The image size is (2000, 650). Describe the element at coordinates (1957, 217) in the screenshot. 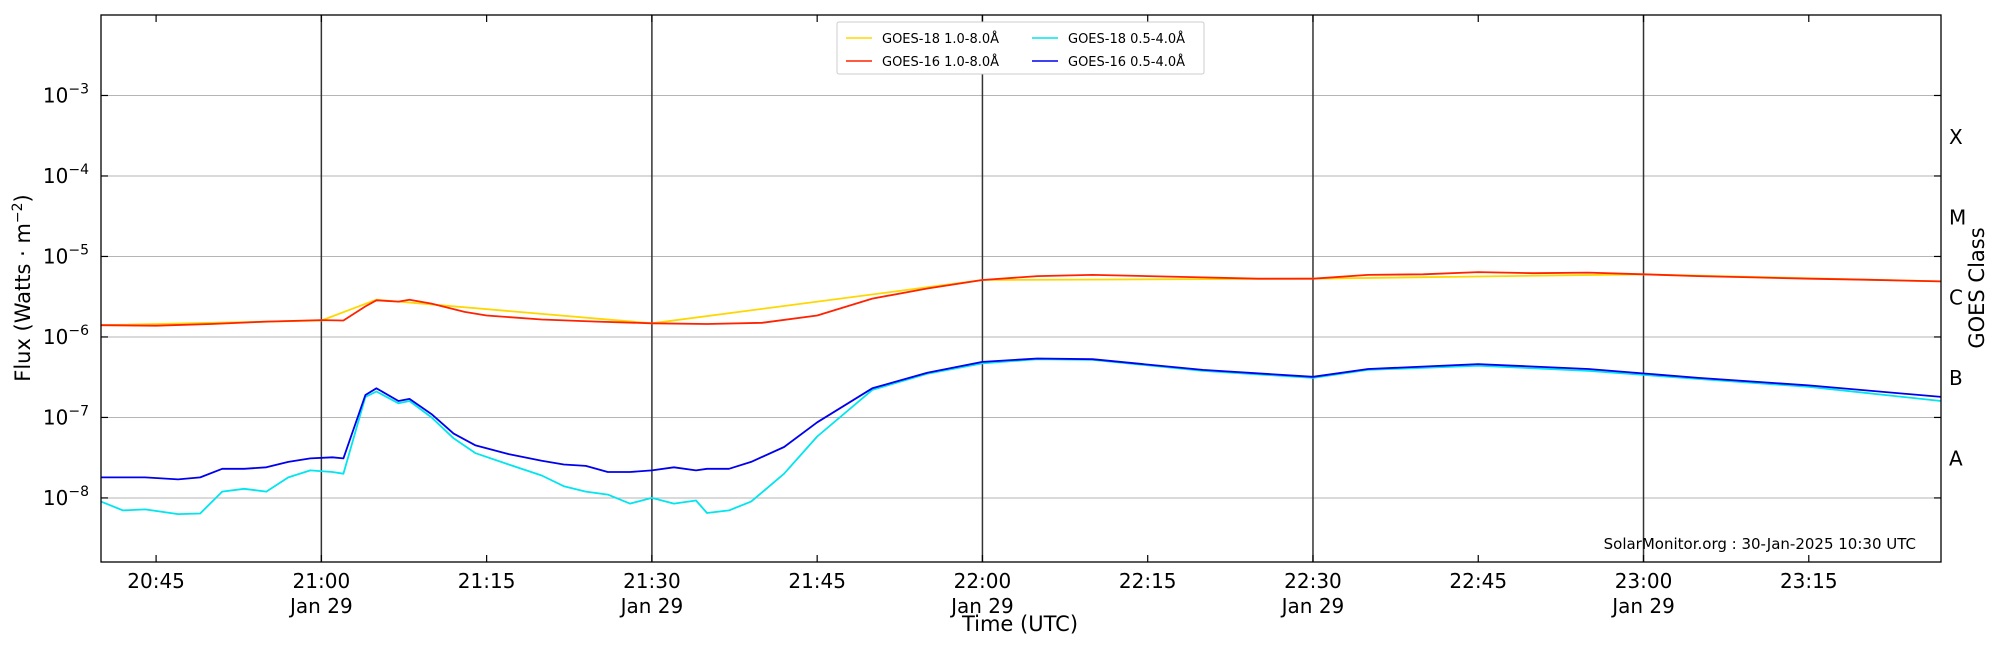

I see `goes-class-label: M` at that location.